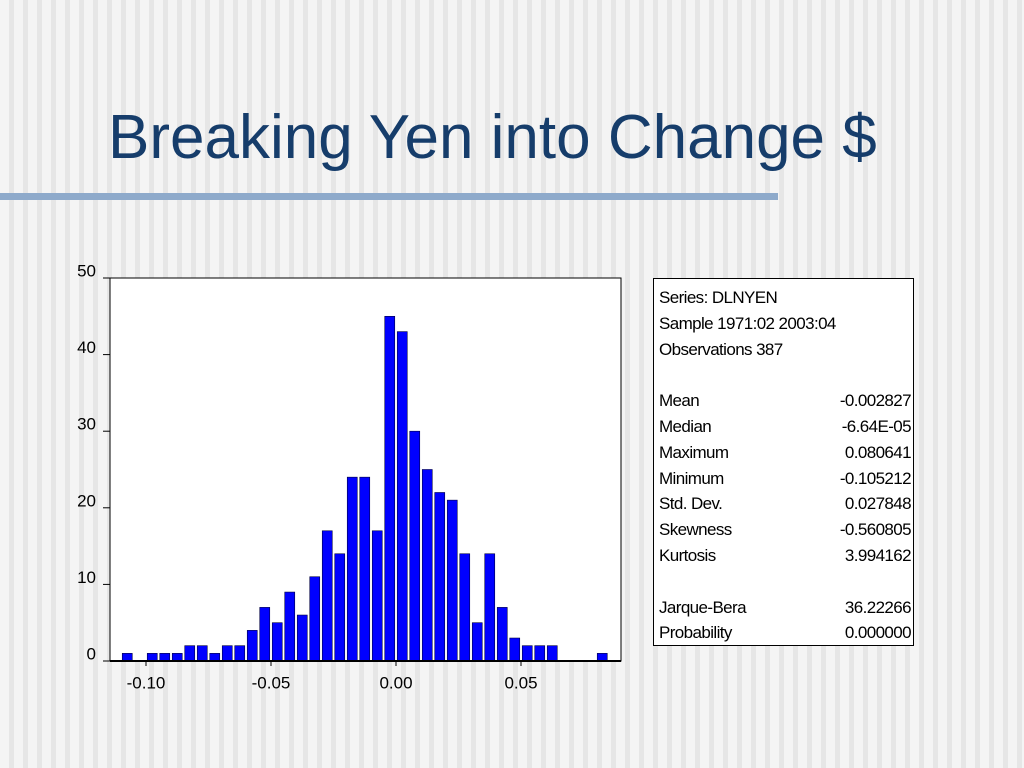  Describe the element at coordinates (91, 653) in the screenshot. I see `y-tick-label: 0` at that location.